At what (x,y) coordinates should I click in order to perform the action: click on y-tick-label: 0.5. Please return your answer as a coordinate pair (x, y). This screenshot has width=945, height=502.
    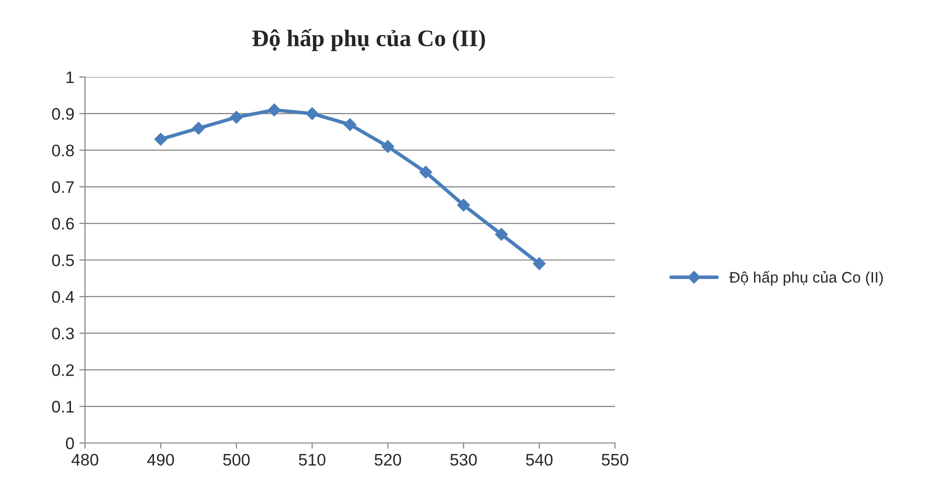
    Looking at the image, I should click on (63, 260).